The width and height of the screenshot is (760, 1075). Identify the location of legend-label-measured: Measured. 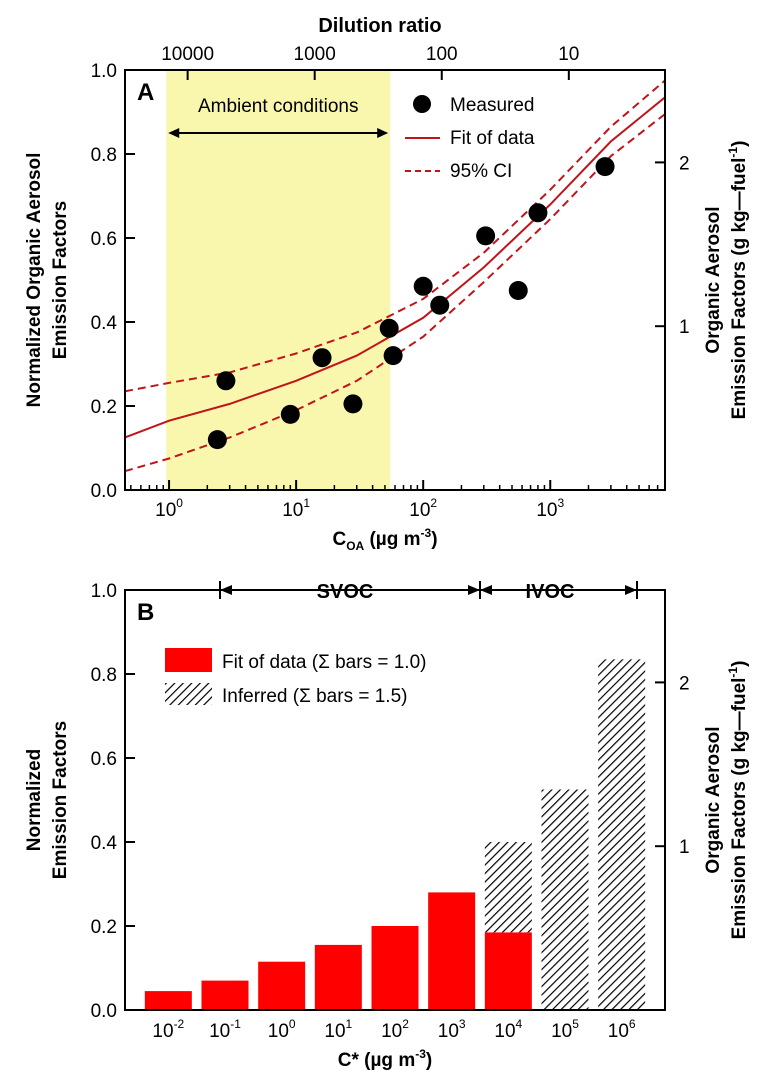
(492, 105).